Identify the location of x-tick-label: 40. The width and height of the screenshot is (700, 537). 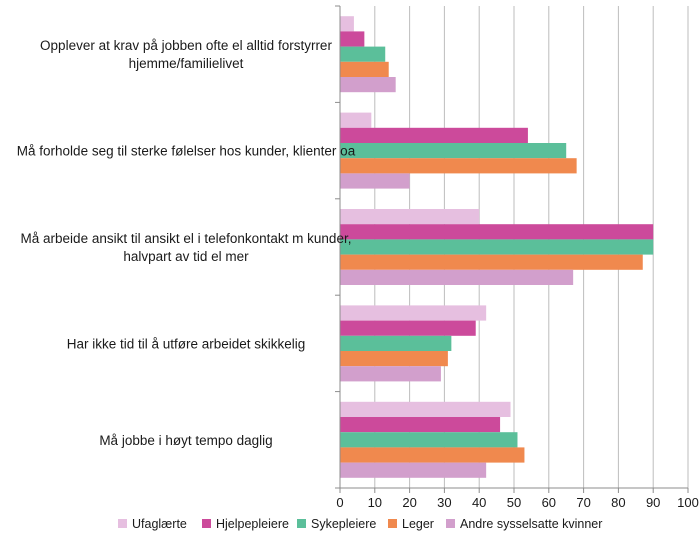
(479, 502).